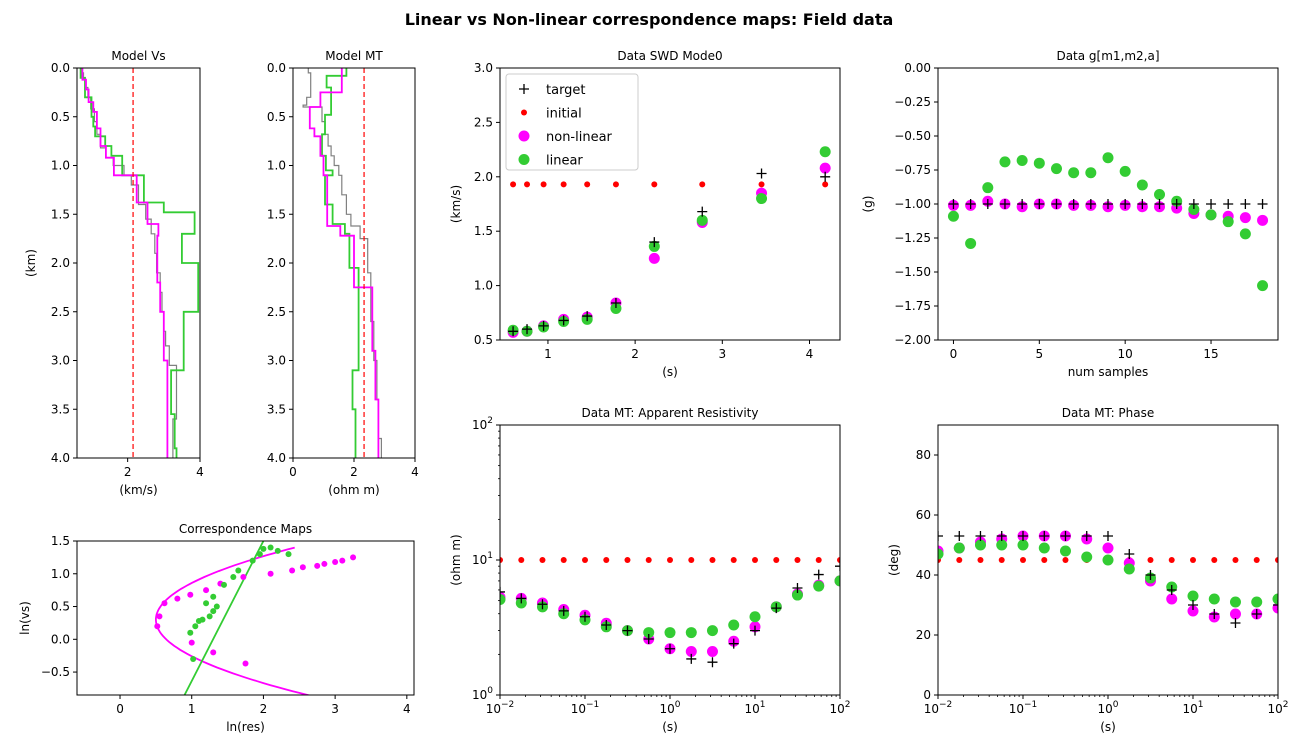  What do you see at coordinates (894, 560) in the screenshot?
I see `y-axis-label: (deg)` at bounding box center [894, 560].